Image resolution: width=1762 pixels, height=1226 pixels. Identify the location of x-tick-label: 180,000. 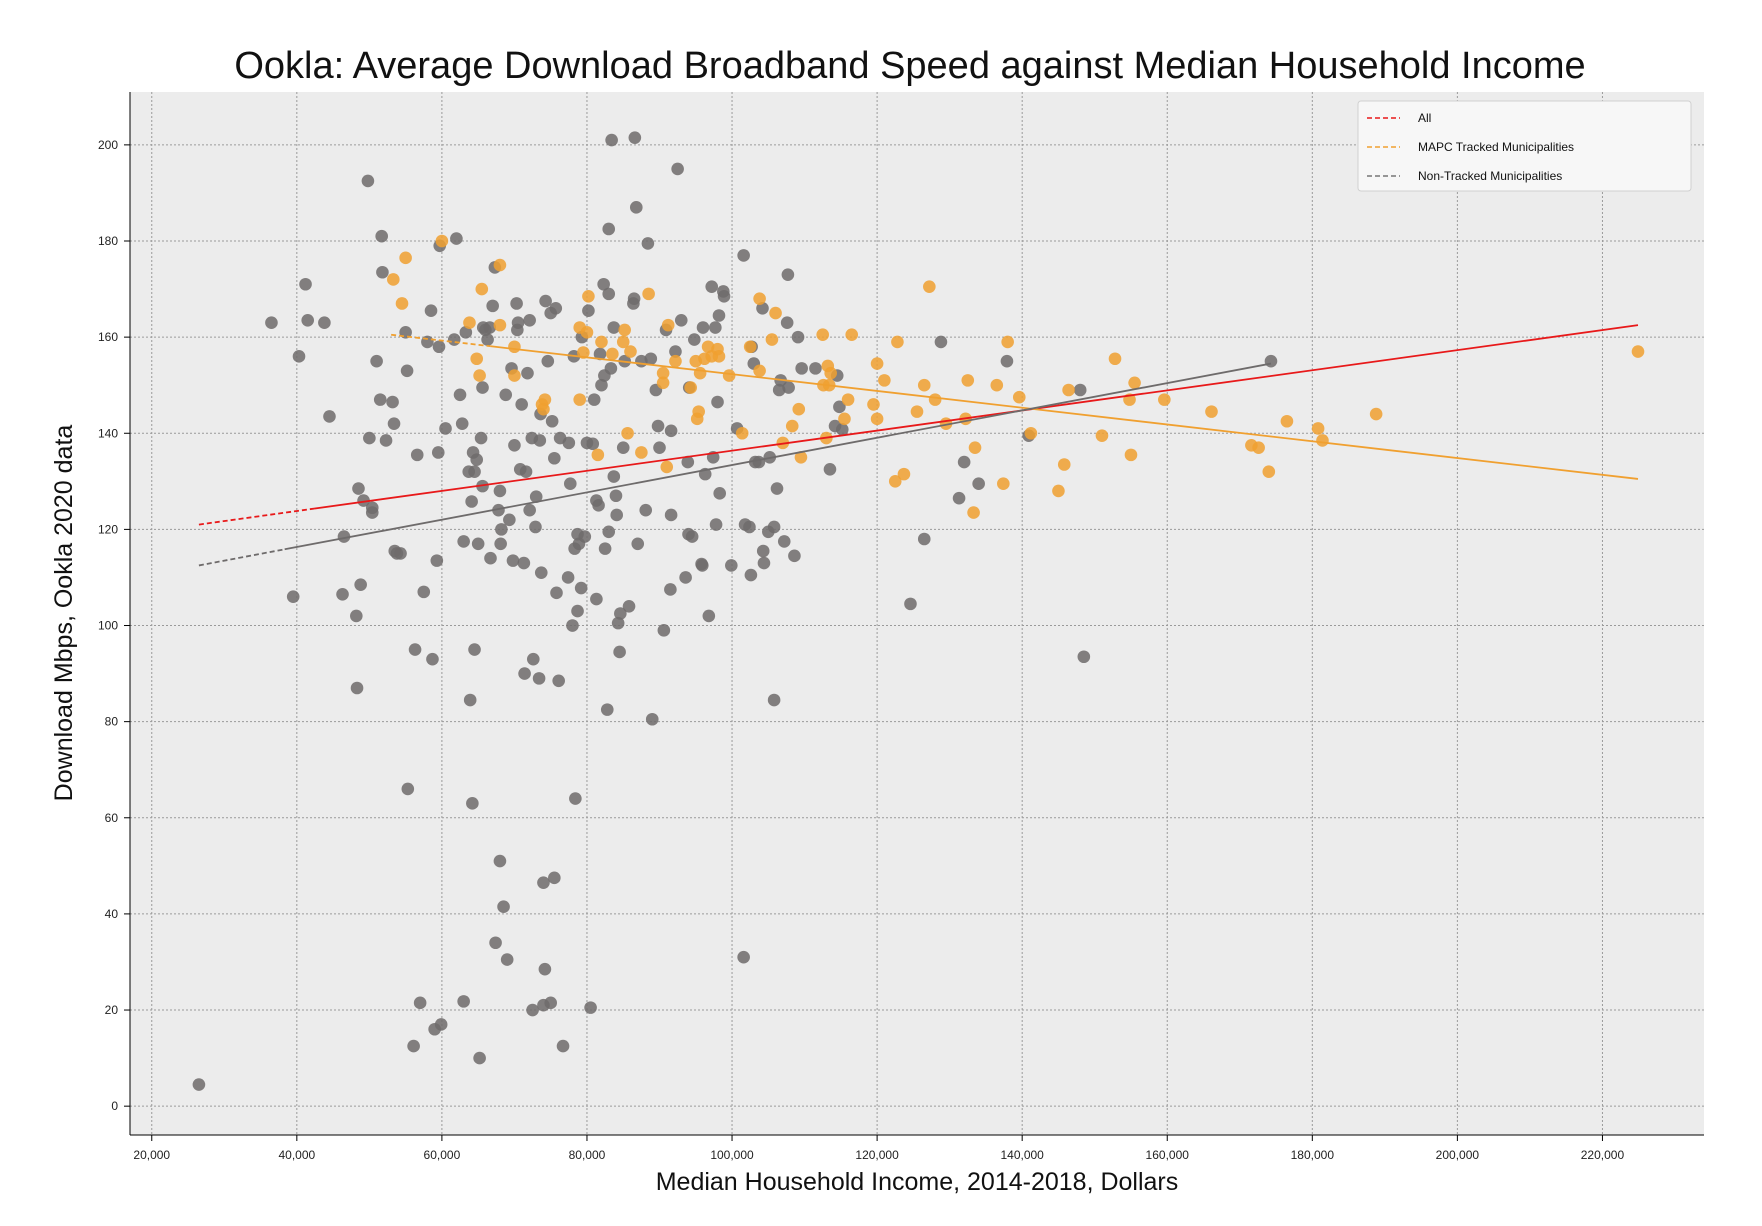
(1313, 1155).